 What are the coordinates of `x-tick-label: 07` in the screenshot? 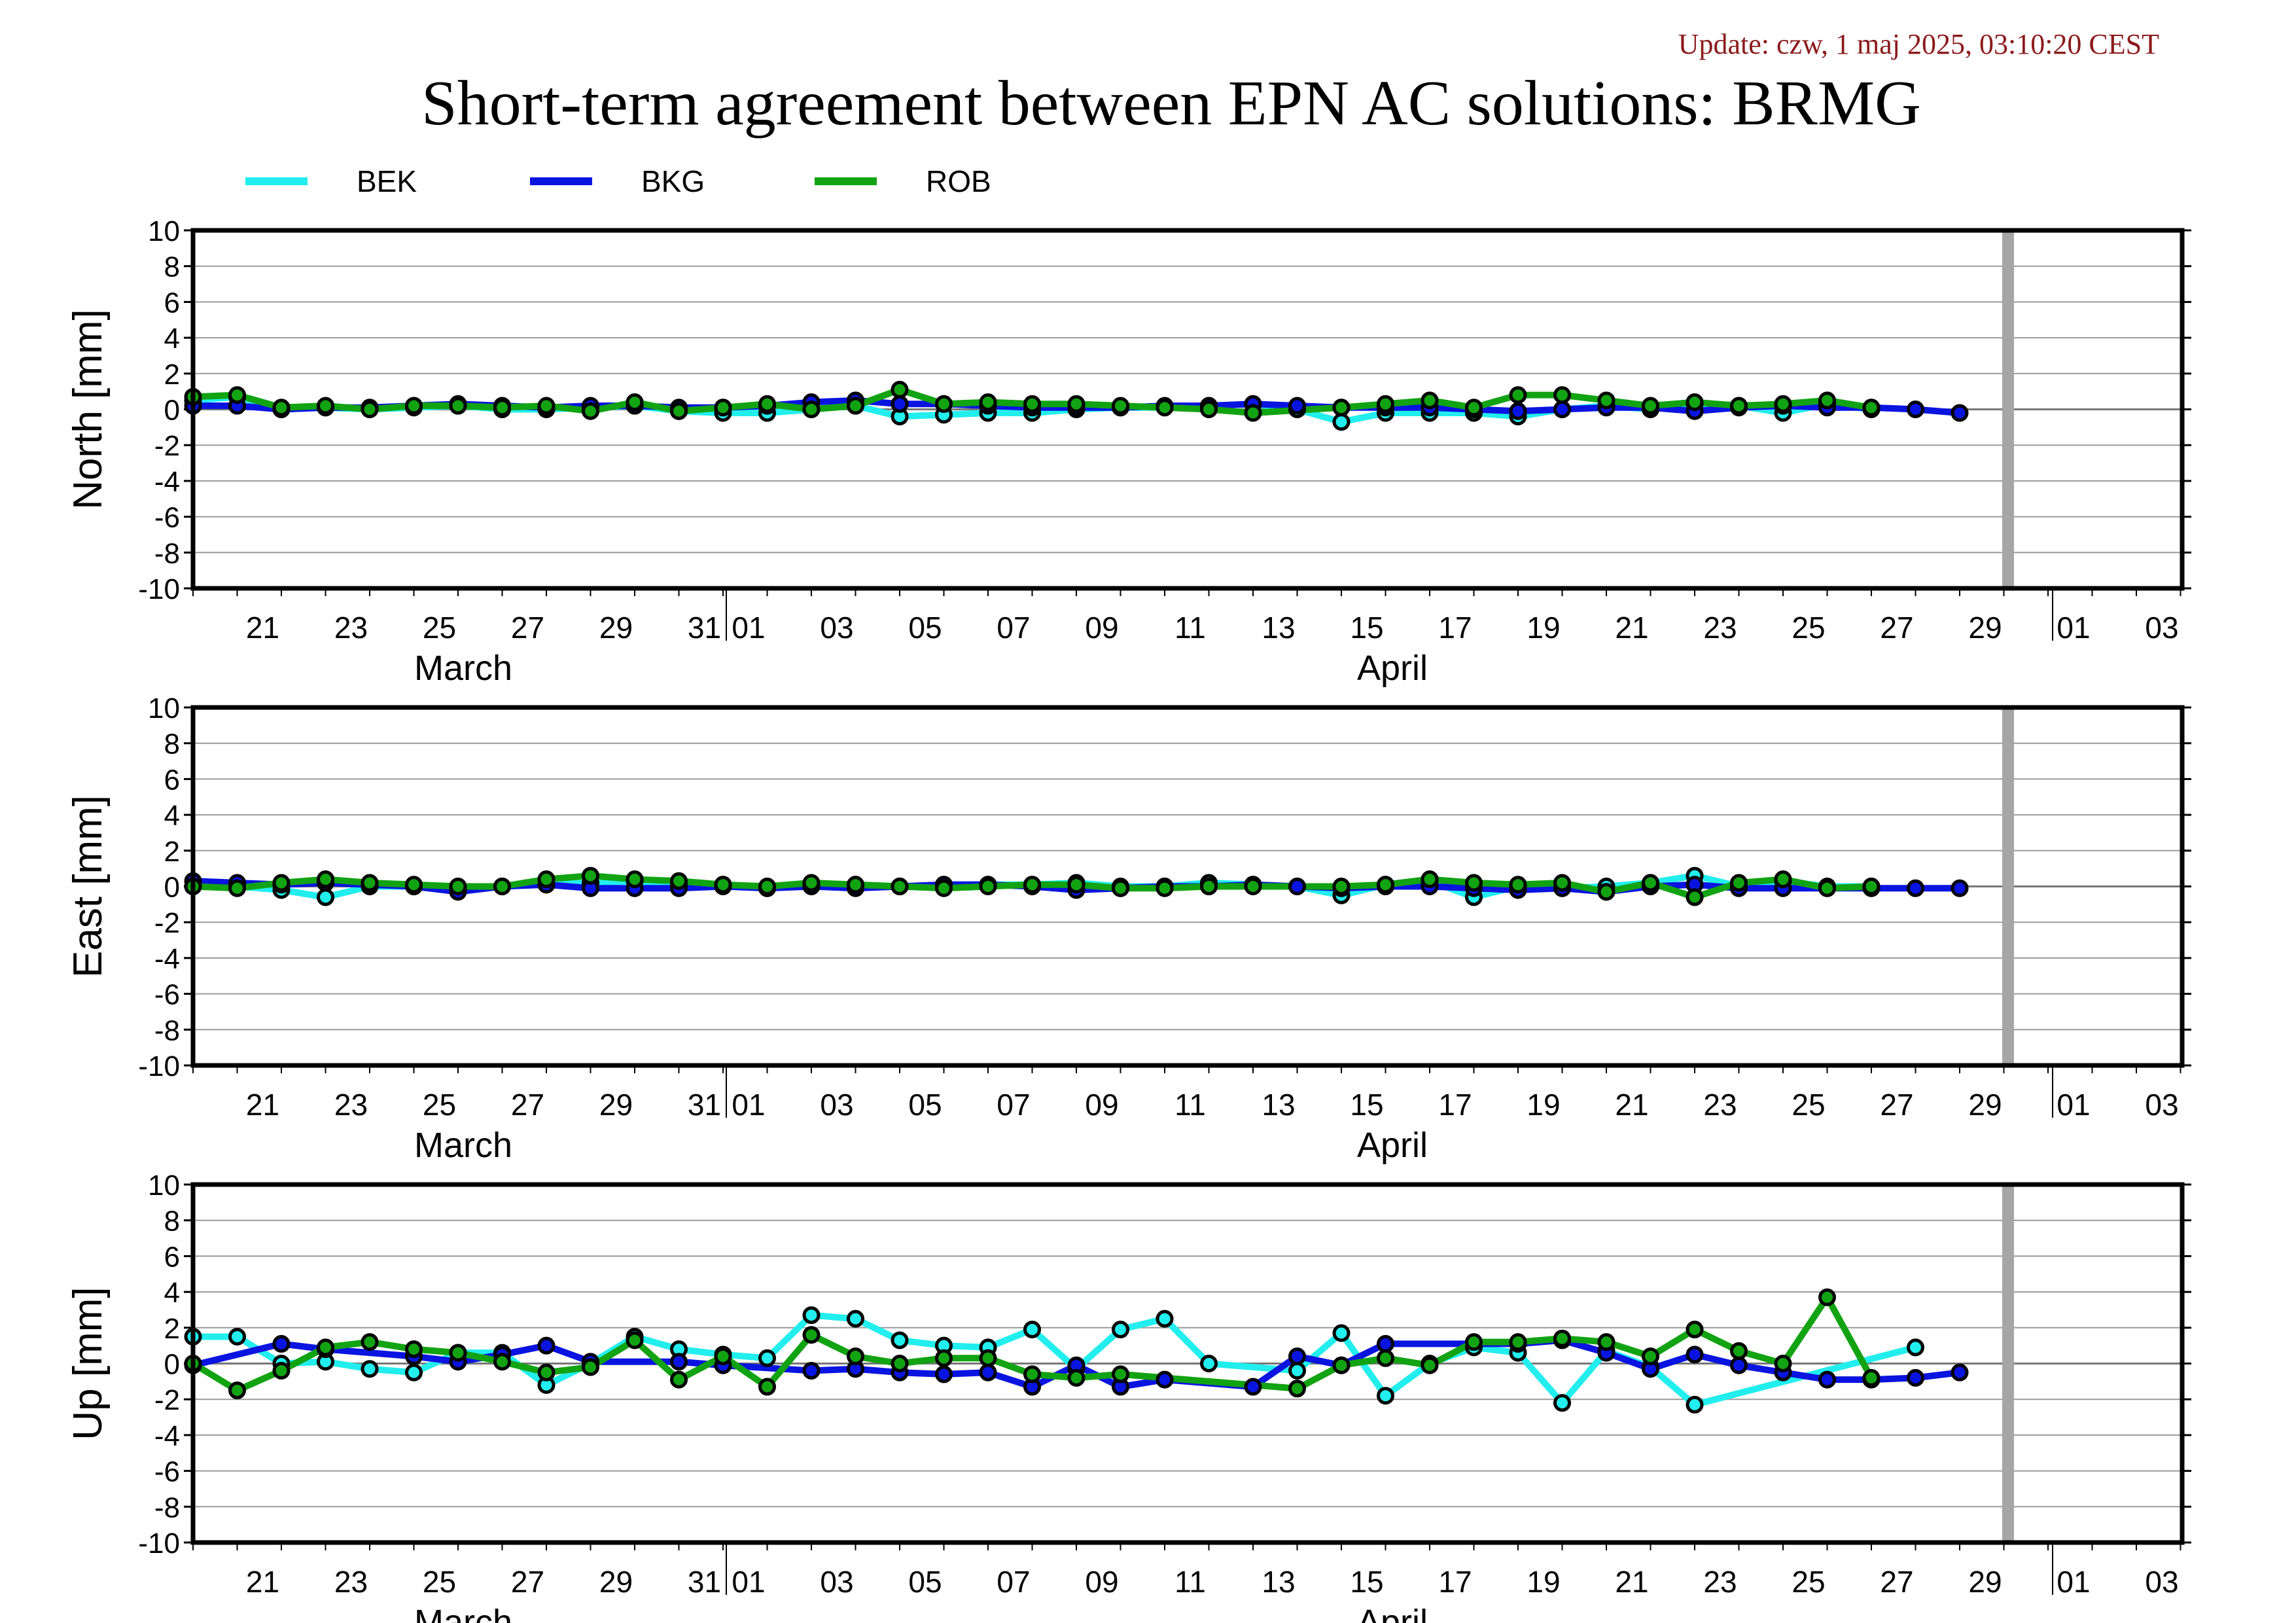 It's located at (1014, 628).